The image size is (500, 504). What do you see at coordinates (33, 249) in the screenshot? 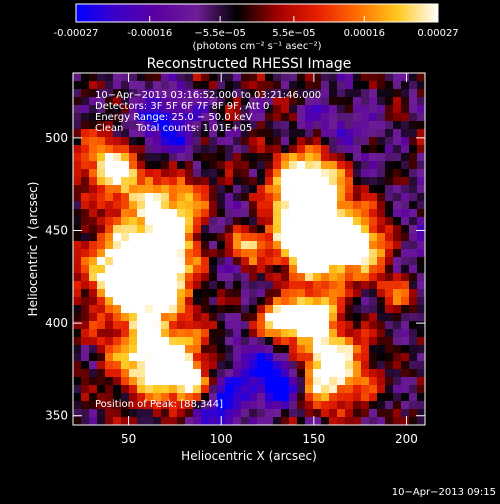
I see `y-axis-label: Heliocentric Y (arcsec)` at bounding box center [33, 249].